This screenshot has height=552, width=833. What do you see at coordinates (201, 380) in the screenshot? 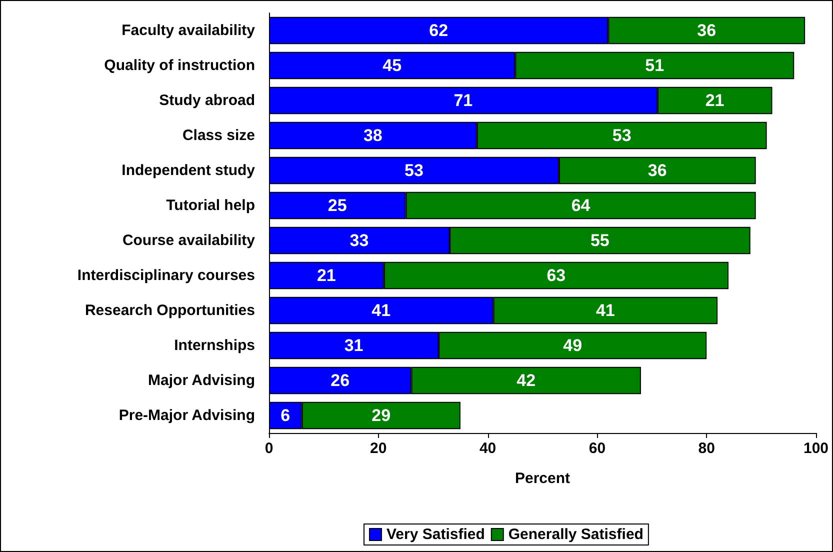
I see `y-tick-label: Major Advising` at bounding box center [201, 380].